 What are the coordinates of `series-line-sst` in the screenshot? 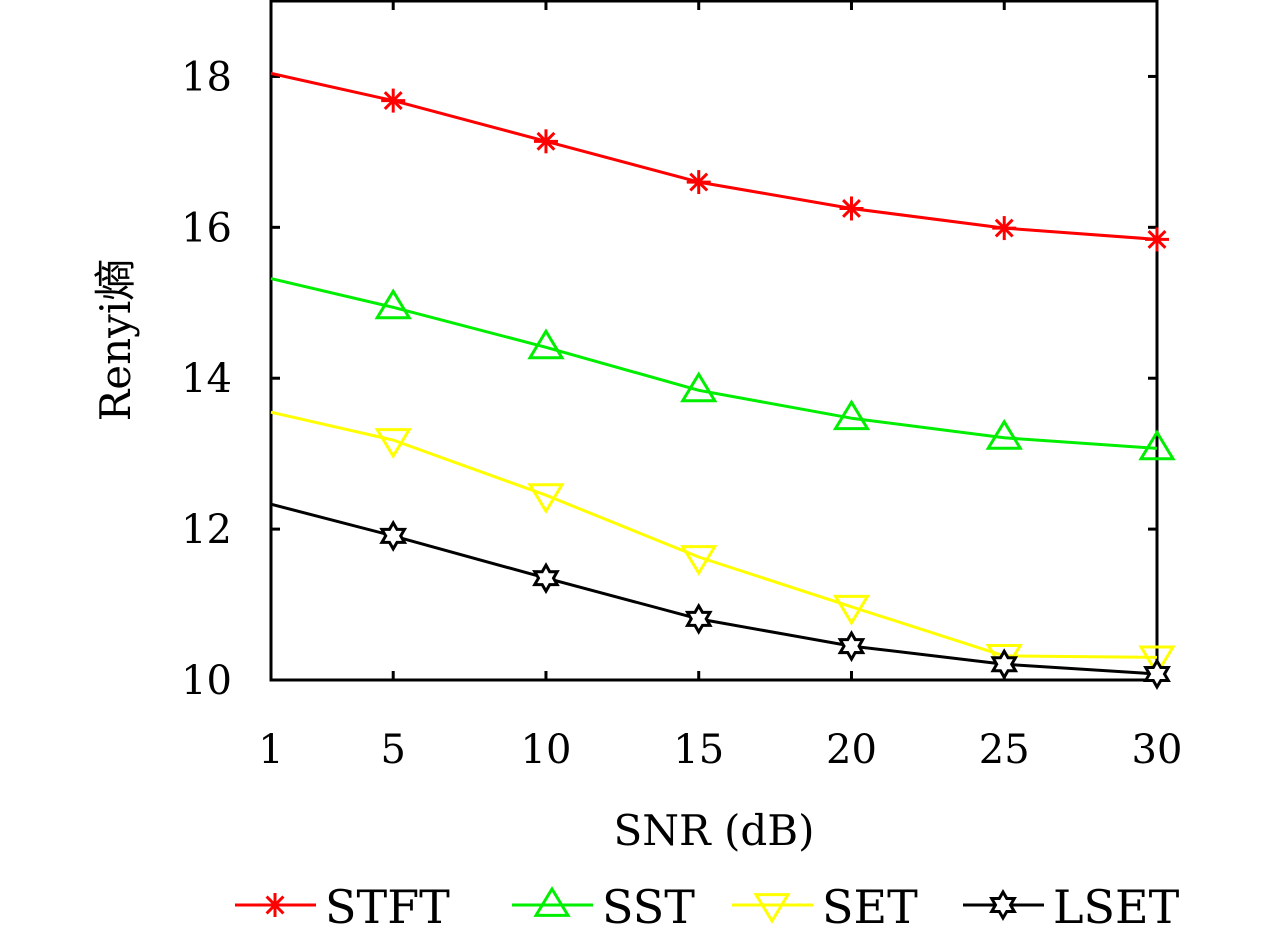 It's located at (714, 363).